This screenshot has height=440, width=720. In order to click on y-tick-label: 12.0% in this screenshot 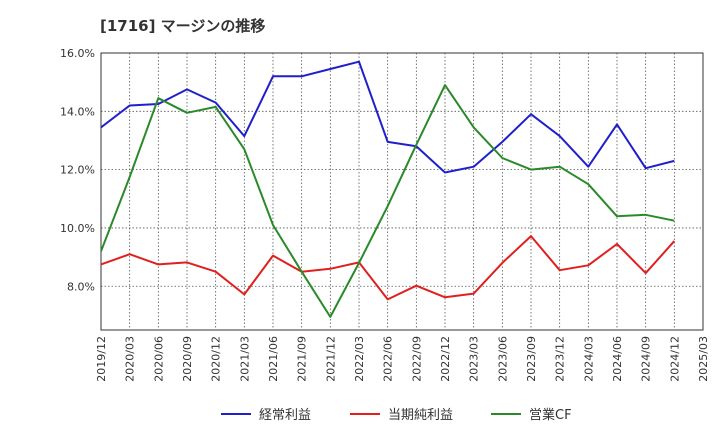, I will do `click(77, 170)`.